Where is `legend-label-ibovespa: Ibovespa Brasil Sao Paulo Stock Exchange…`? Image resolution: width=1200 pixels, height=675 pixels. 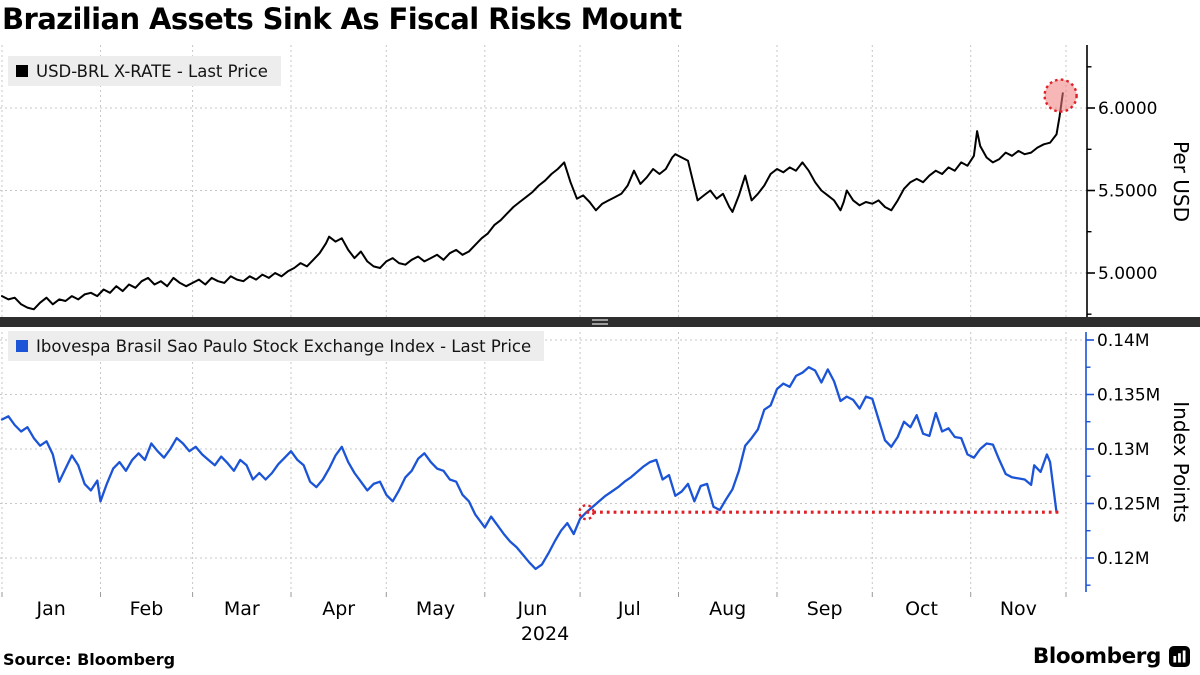 legend-label-ibovespa: Ibovespa Brasil Sao Paulo Stock Exchange… is located at coordinates (284, 346).